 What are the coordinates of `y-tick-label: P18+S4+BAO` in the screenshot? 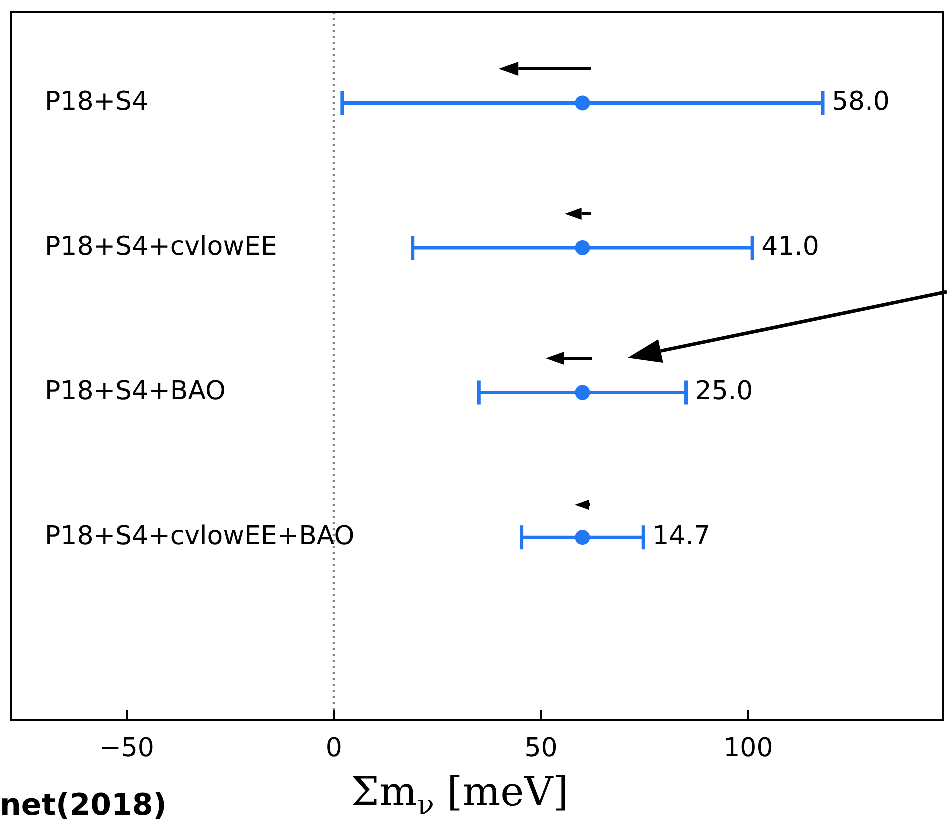 It's located at (135, 391).